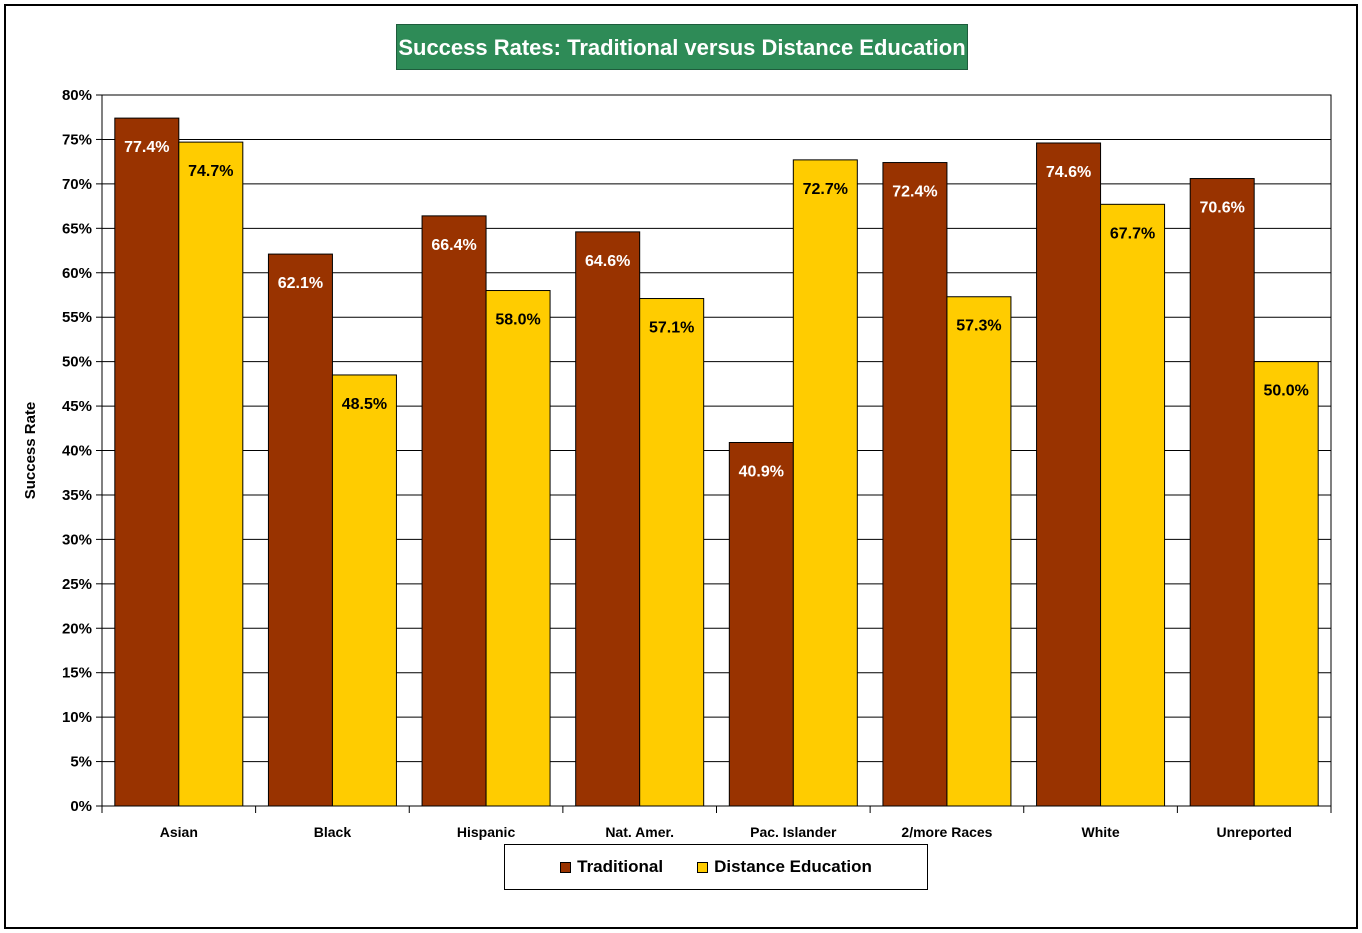 Image resolution: width=1362 pixels, height=933 pixels. I want to click on data-label: 57.1%, so click(671, 328).